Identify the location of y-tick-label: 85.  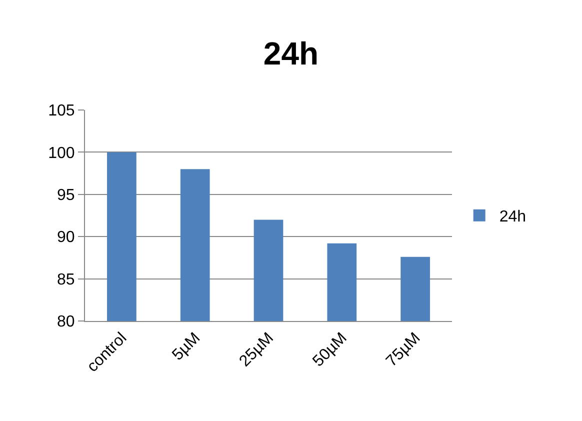
(66, 279).